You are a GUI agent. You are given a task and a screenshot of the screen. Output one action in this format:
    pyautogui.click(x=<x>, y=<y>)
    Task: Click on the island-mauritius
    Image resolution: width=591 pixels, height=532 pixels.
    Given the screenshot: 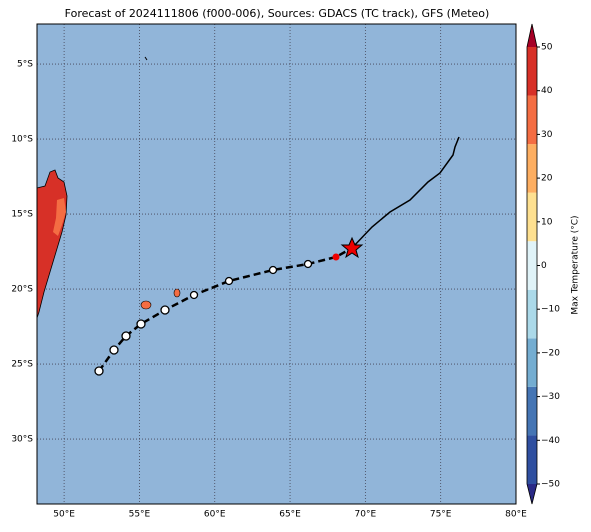 What is the action you would take?
    pyautogui.click(x=177, y=293)
    